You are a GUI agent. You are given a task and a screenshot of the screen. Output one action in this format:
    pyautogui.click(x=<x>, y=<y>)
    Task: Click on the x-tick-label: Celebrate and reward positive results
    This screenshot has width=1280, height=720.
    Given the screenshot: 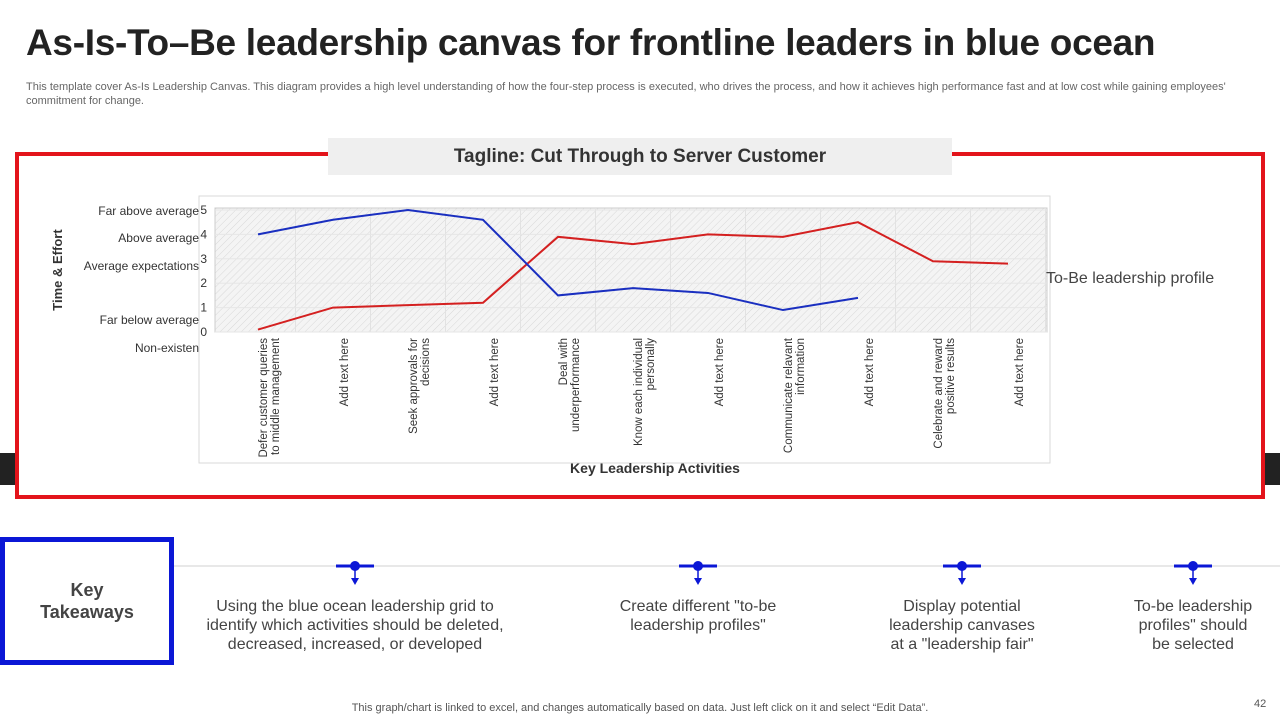 What is the action you would take?
    pyautogui.click(x=945, y=393)
    